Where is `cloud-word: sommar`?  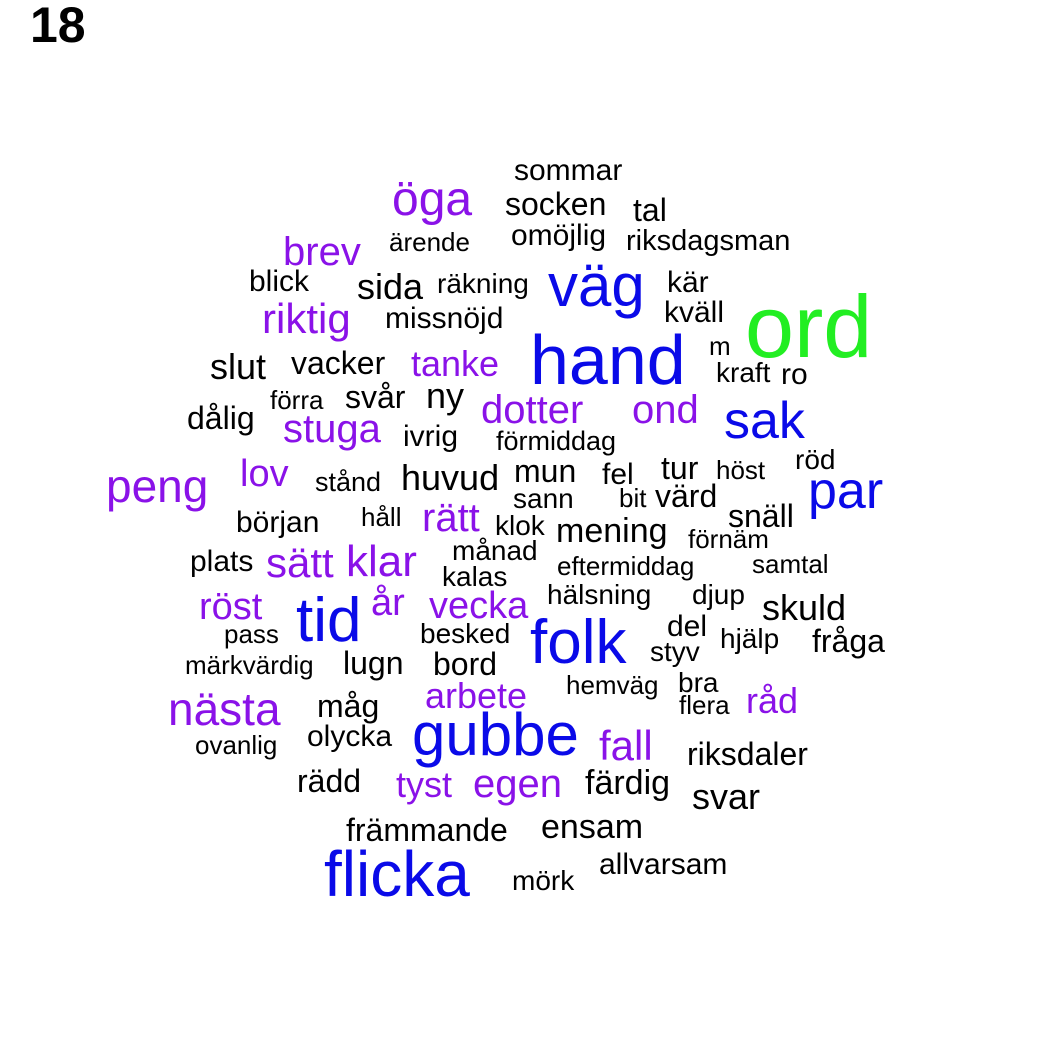
cloud-word: sommar is located at coordinates (568, 170).